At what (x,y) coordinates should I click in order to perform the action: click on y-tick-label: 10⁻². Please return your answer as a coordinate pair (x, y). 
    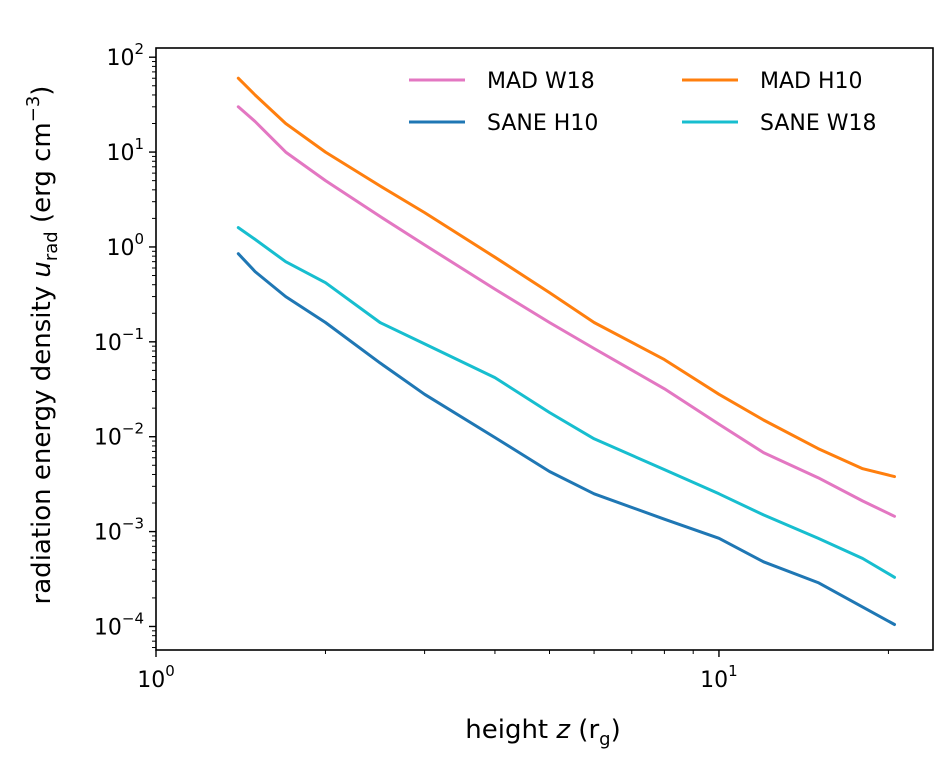
    Looking at the image, I should click on (119, 435).